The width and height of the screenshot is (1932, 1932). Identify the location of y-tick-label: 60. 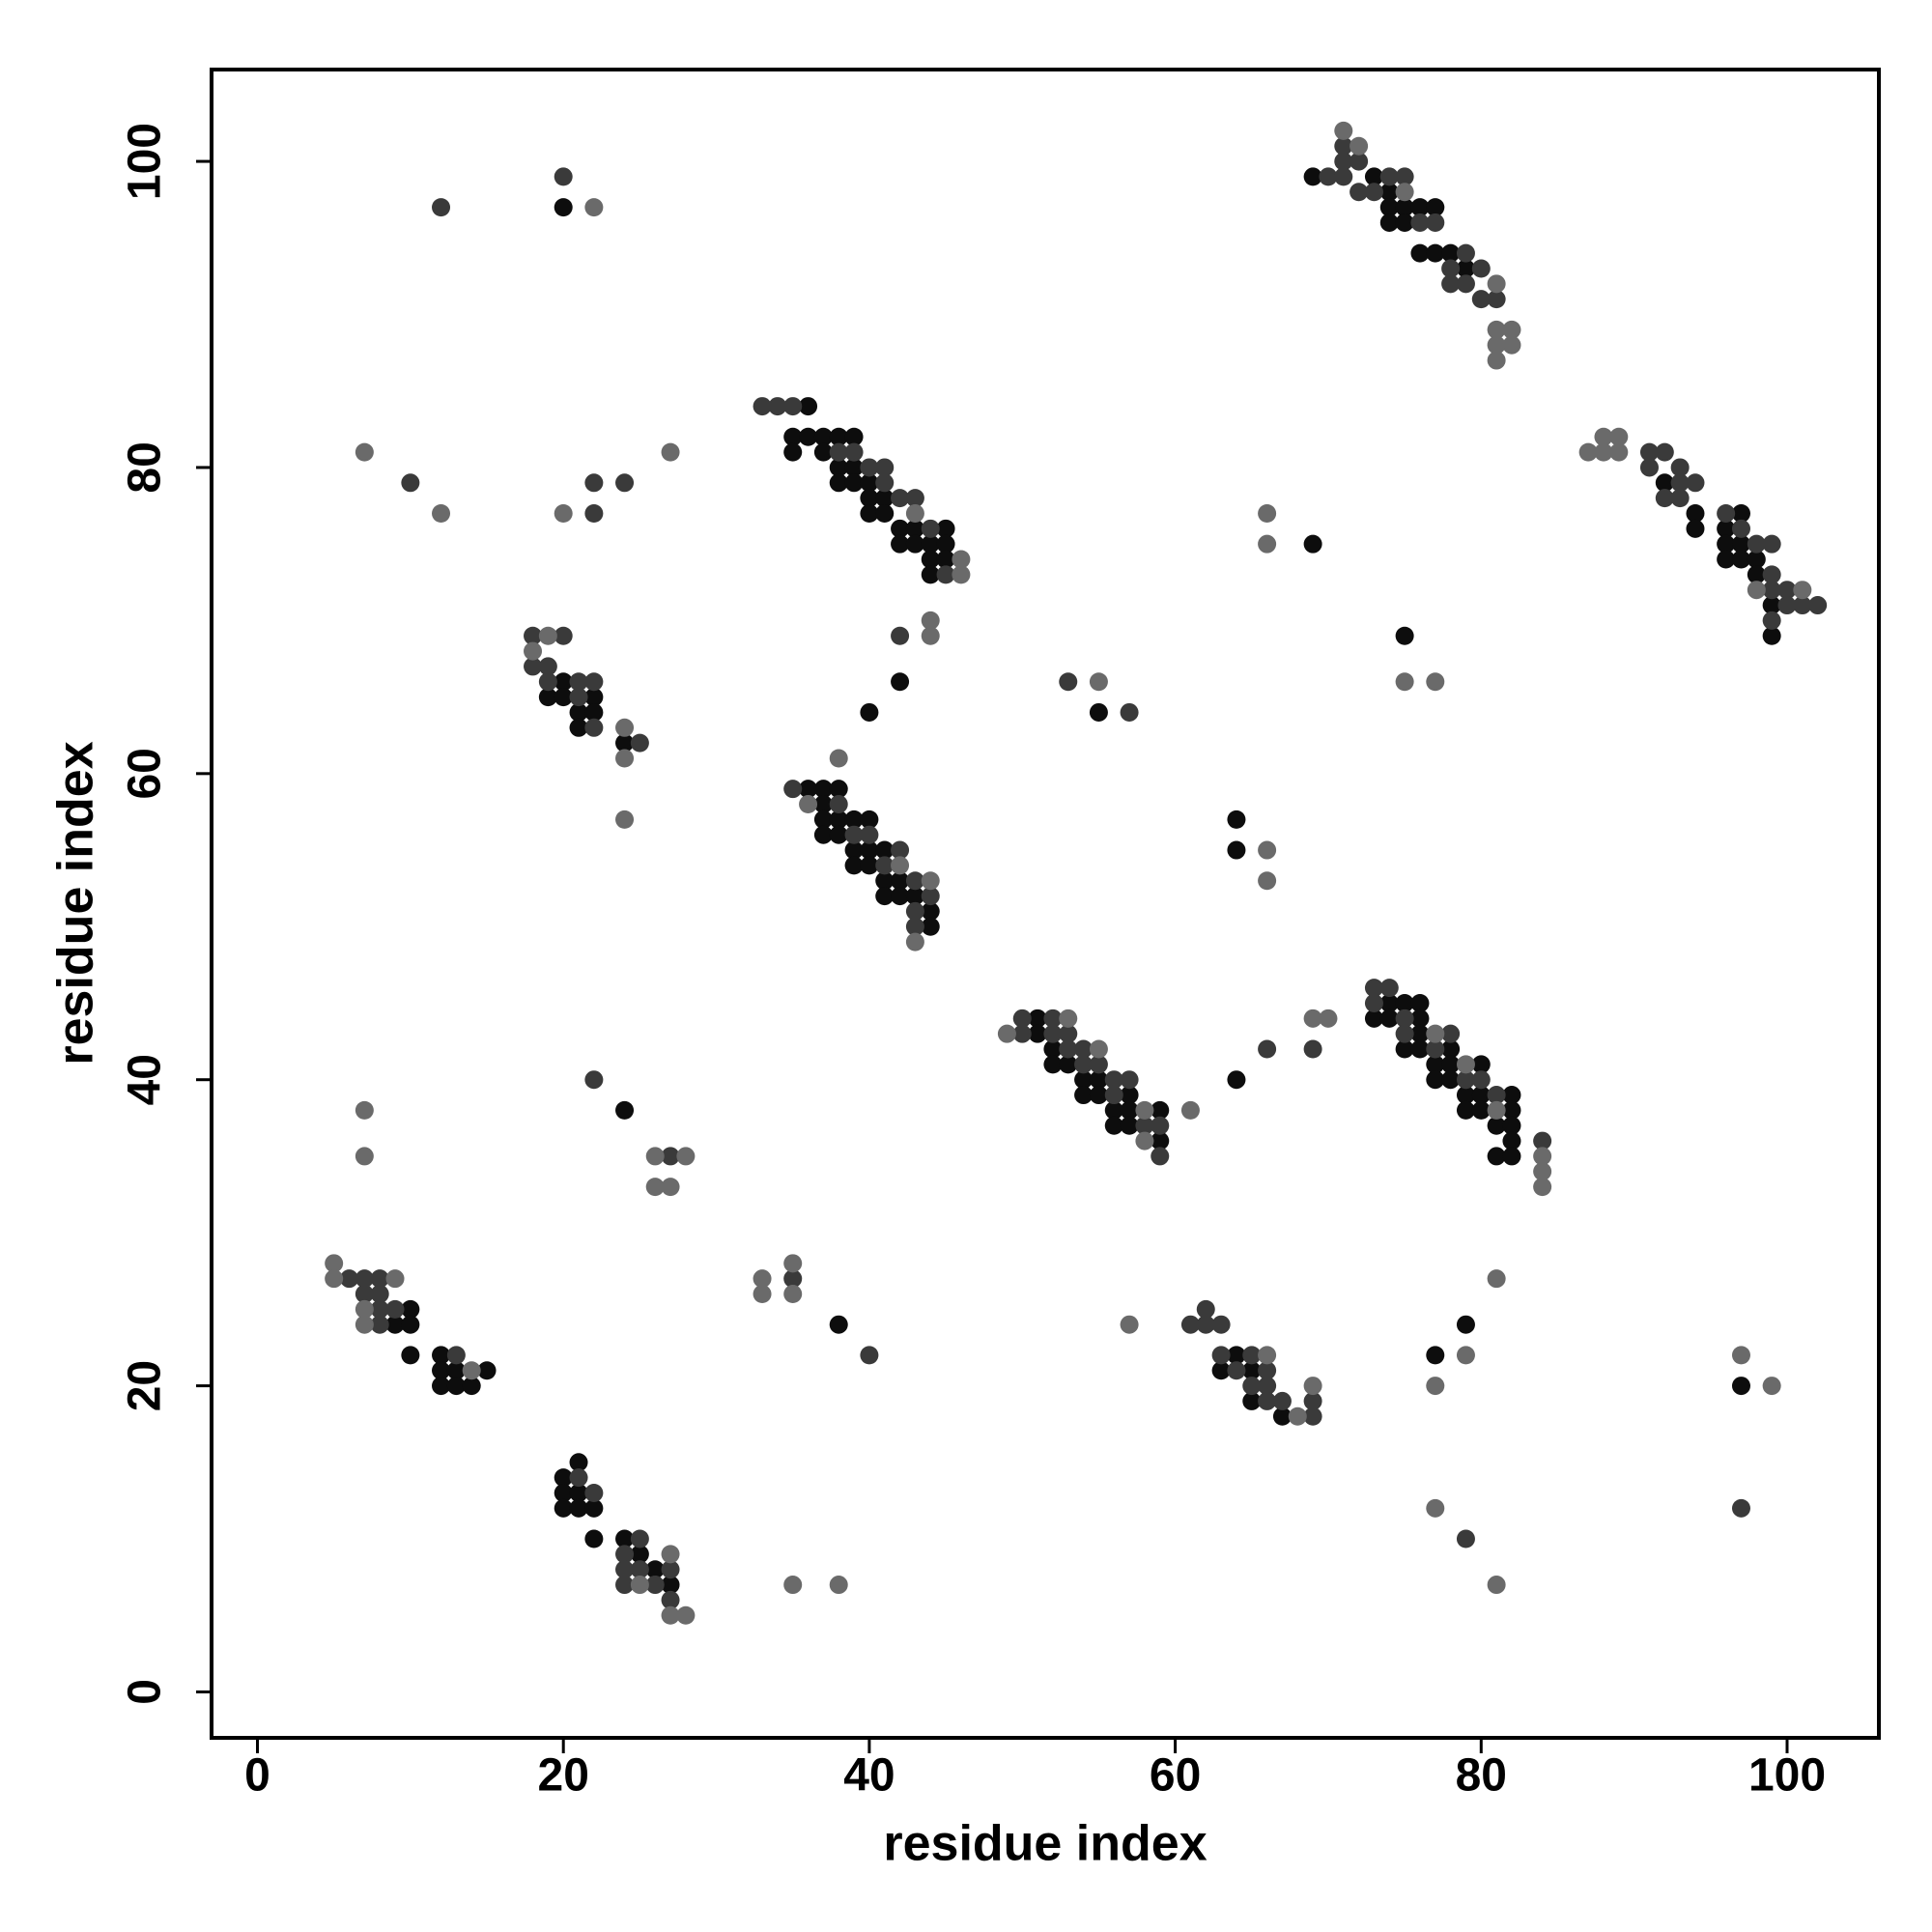
(145, 773).